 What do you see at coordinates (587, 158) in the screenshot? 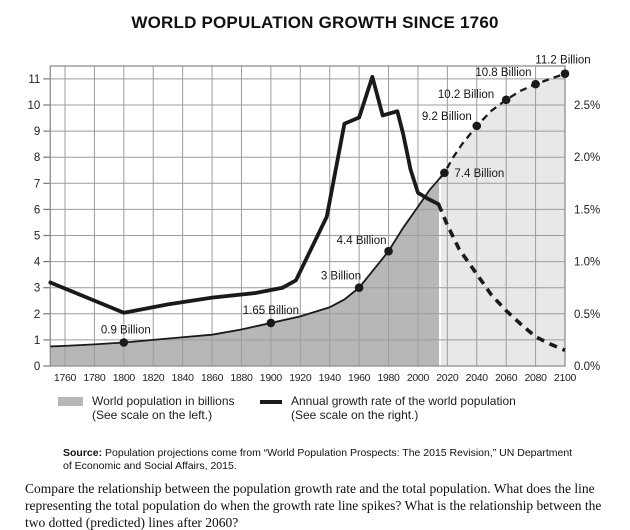
I see `svg-text: 2.0%` at bounding box center [587, 158].